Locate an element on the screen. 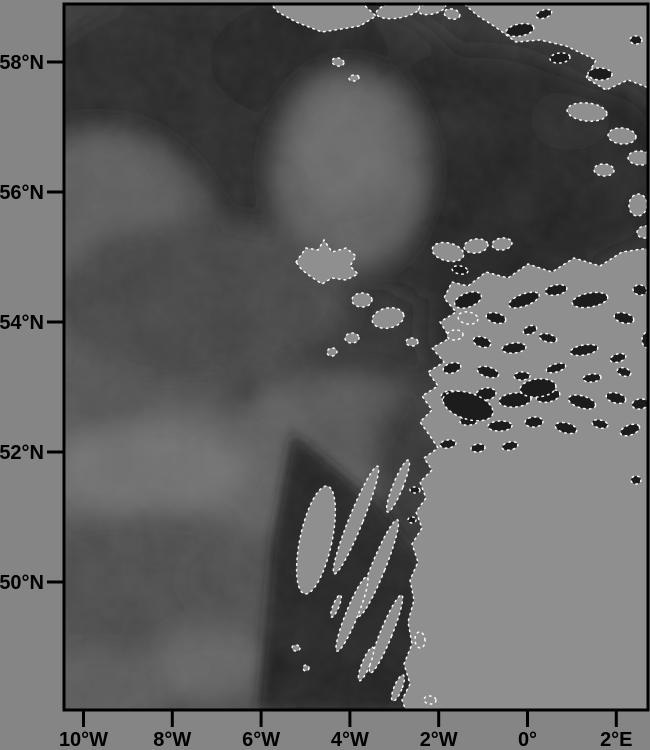 This screenshot has width=650, height=750. lon-tick-label: 0° is located at coordinates (527, 739).